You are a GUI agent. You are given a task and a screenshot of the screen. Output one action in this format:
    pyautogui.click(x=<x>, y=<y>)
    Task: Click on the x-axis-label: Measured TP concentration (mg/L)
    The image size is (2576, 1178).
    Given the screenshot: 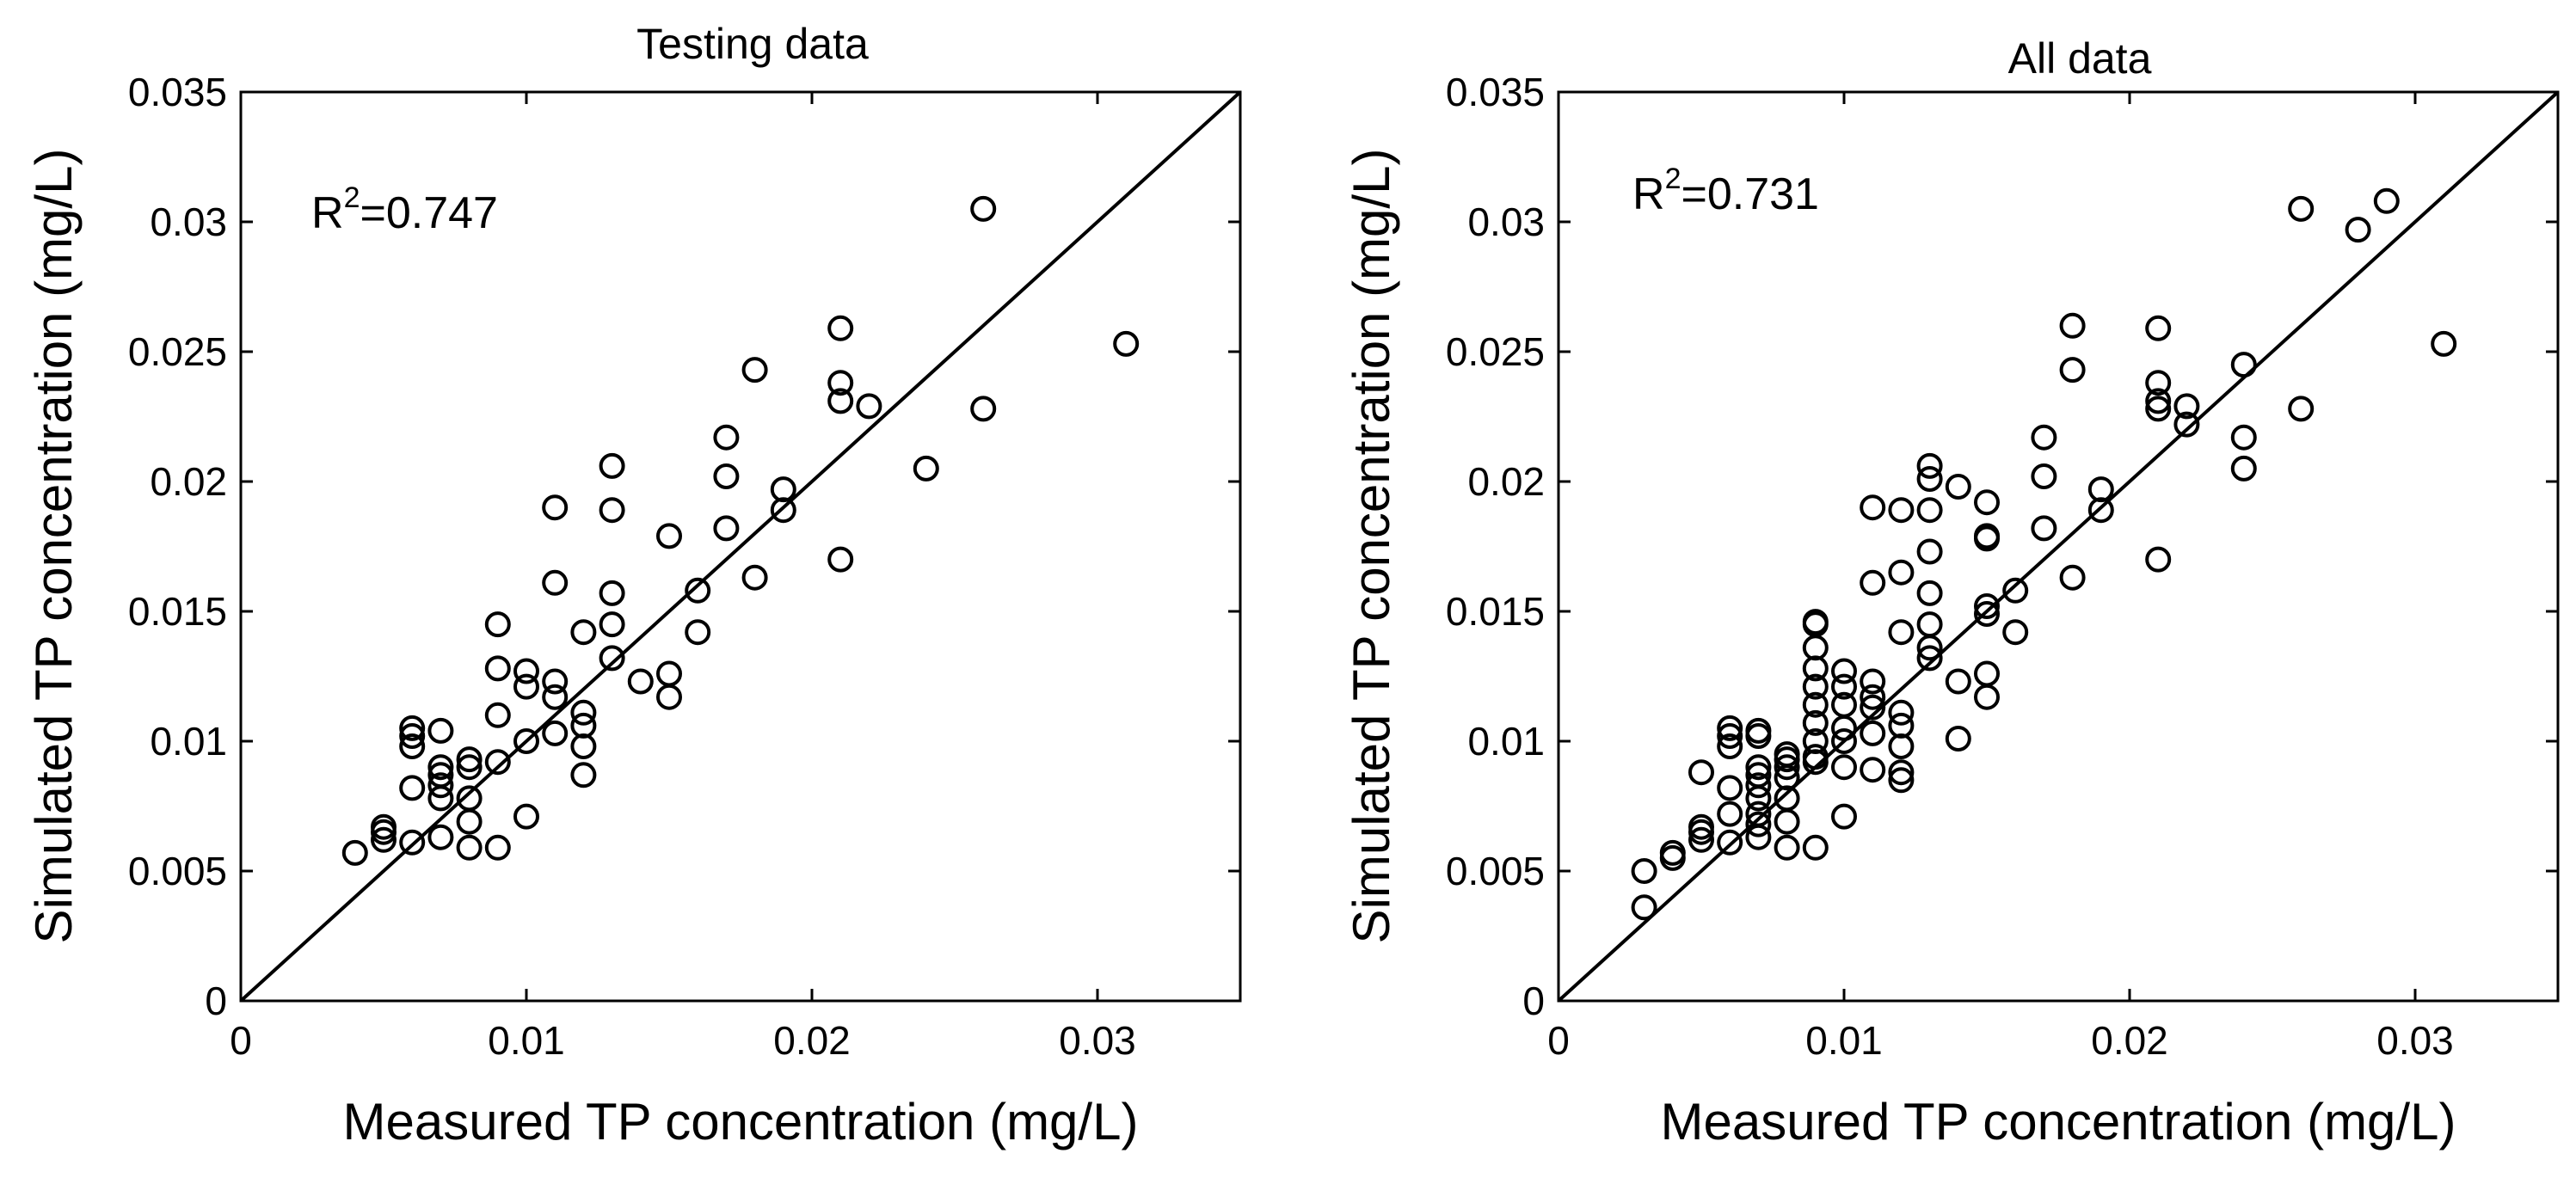 What is the action you would take?
    pyautogui.click(x=741, y=1121)
    